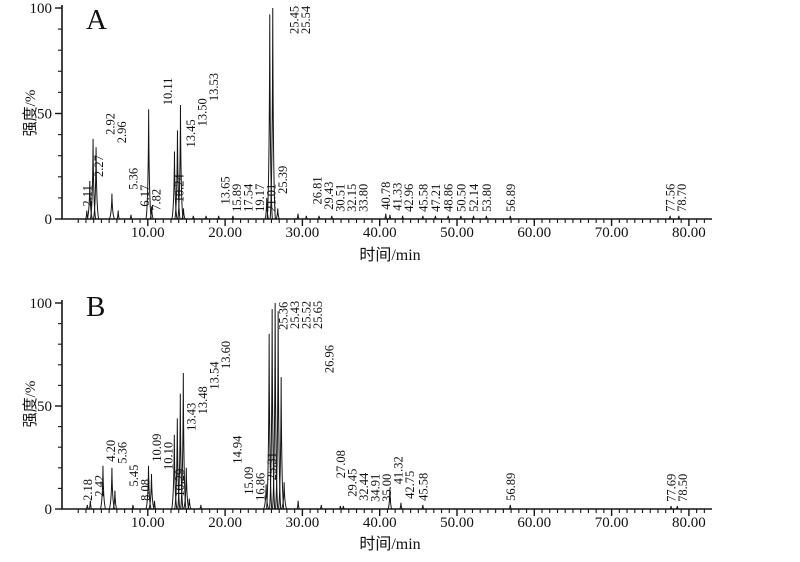  I want to click on peak-label: 29.43, so click(329, 196).